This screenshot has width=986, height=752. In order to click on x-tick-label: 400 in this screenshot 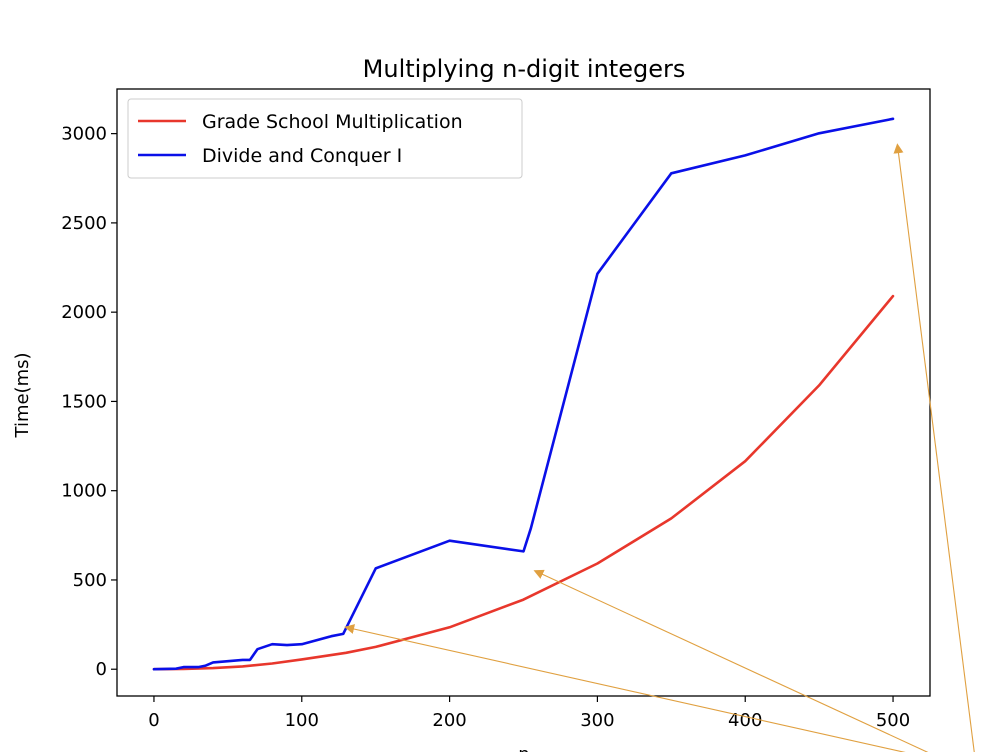, I will do `click(745, 720)`.